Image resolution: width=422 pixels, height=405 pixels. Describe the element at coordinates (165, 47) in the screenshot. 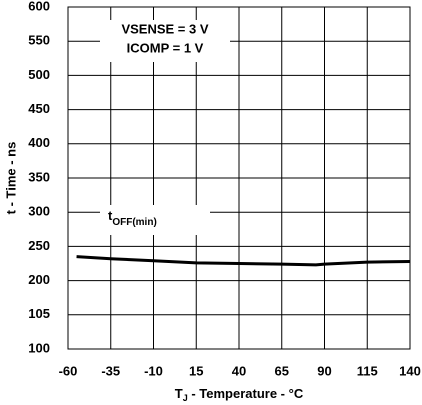

I see `annotation: ICOMP = 1 V` at that location.